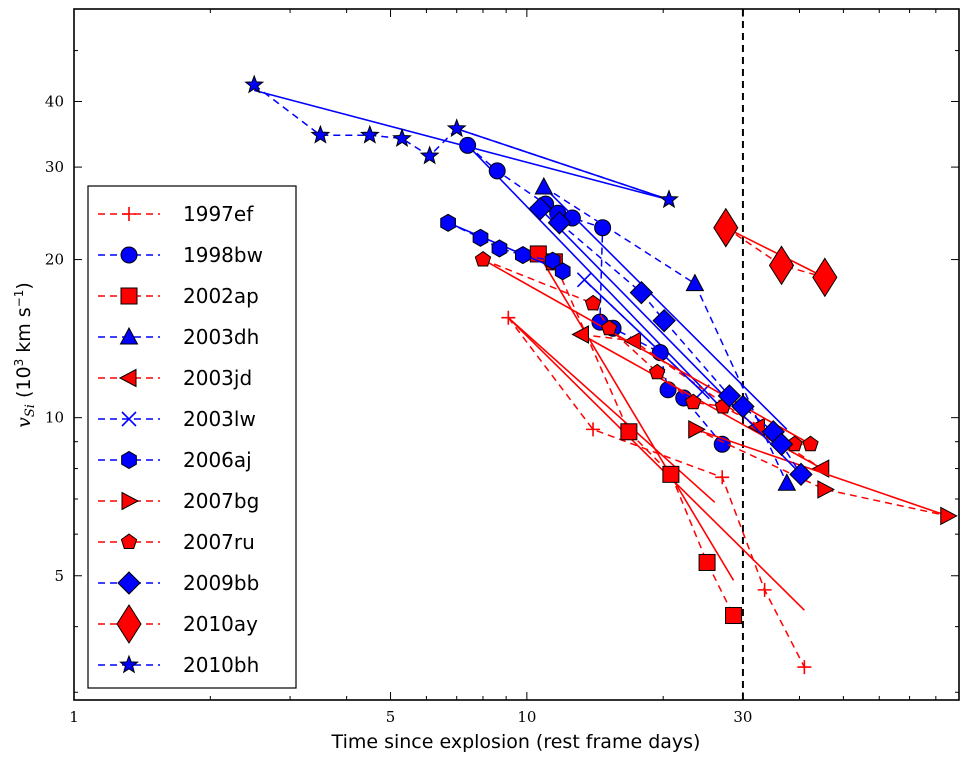  I want to click on fit-line-2003dh, so click(665, 308).